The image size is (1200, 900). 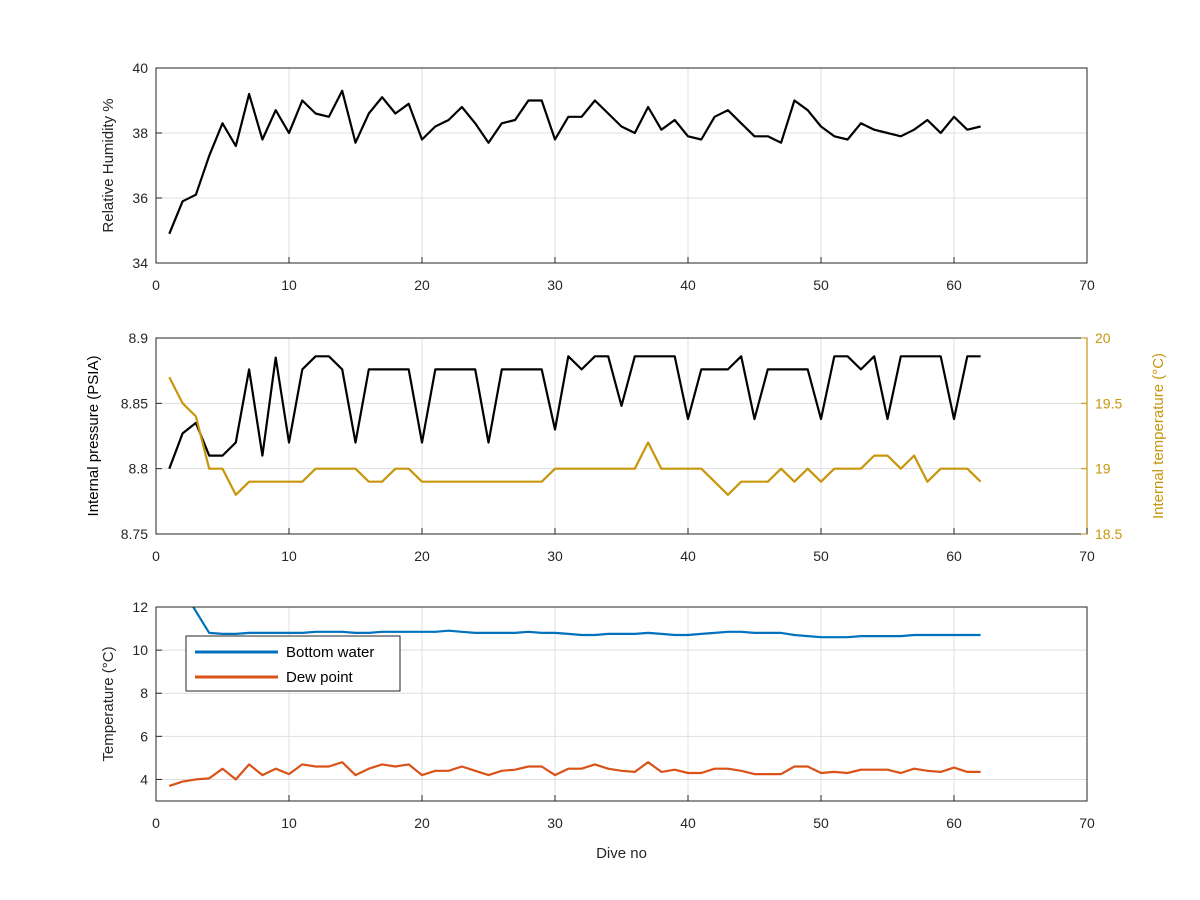 What do you see at coordinates (147, 165) in the screenshot?
I see `humidity-y-ticks: 34 36 38 40` at bounding box center [147, 165].